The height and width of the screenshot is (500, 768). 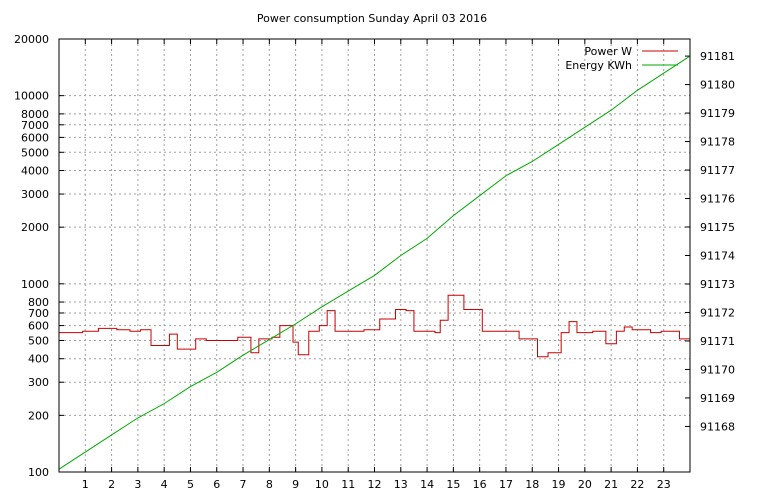 What do you see at coordinates (216, 484) in the screenshot?
I see `x-tick-label: 6` at bounding box center [216, 484].